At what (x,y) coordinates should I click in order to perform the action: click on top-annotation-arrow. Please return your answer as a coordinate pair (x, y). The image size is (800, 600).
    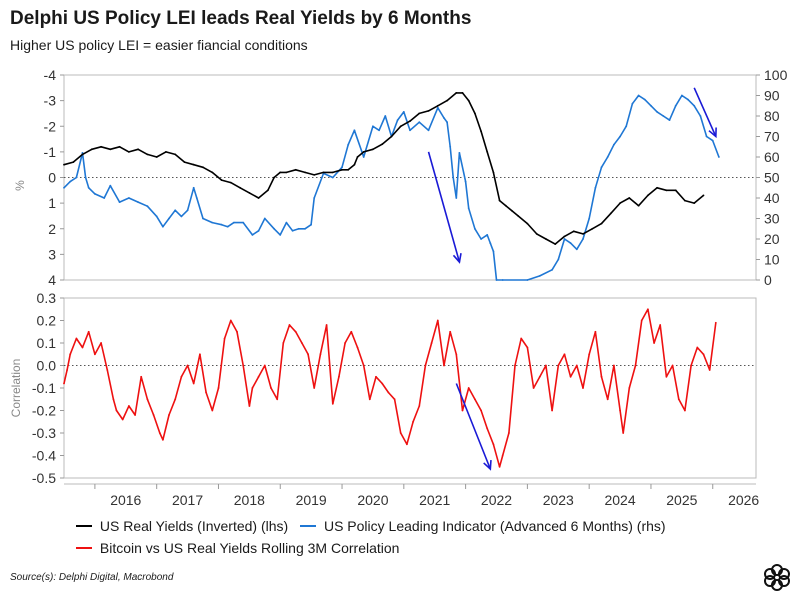
    Looking at the image, I should click on (444, 207).